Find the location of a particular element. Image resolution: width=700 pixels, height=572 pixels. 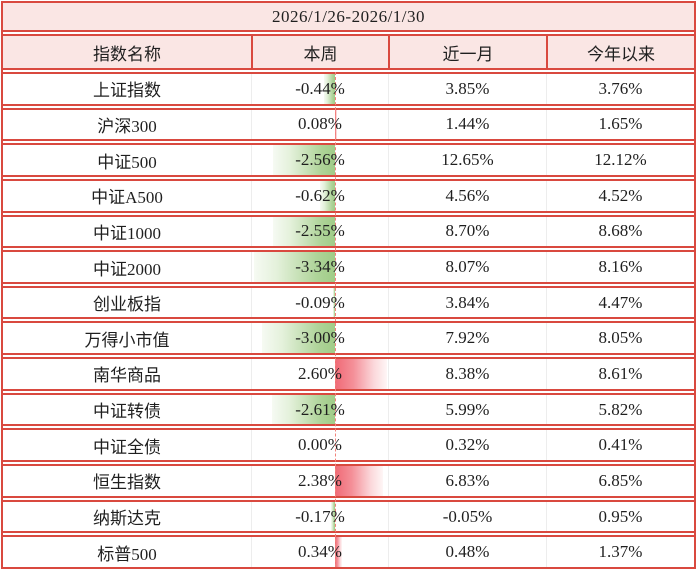

week-cell: -3.00% is located at coordinates (319, 338).